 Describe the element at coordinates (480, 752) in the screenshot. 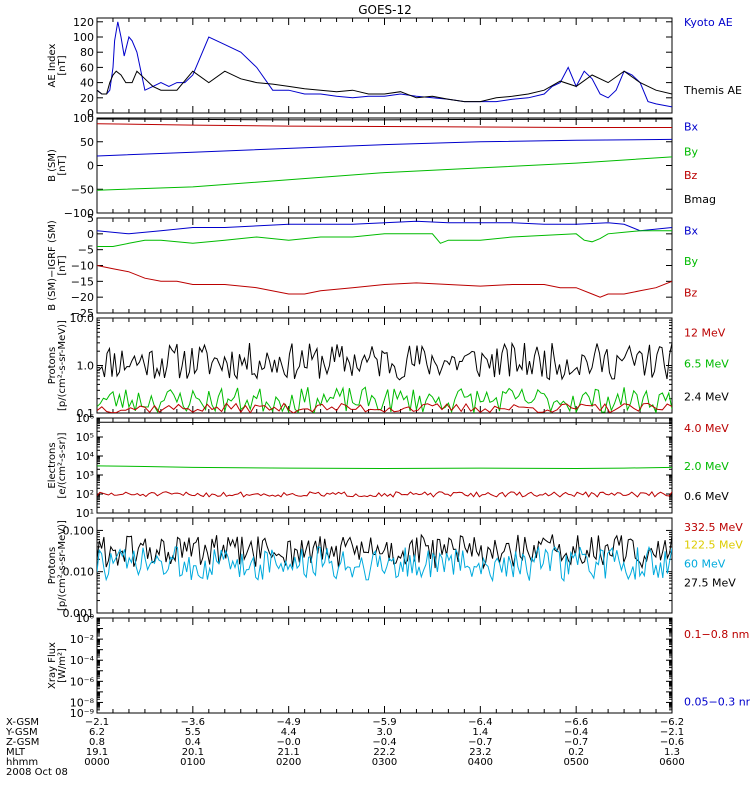

I see `ephemeris-value: 23.2` at that location.